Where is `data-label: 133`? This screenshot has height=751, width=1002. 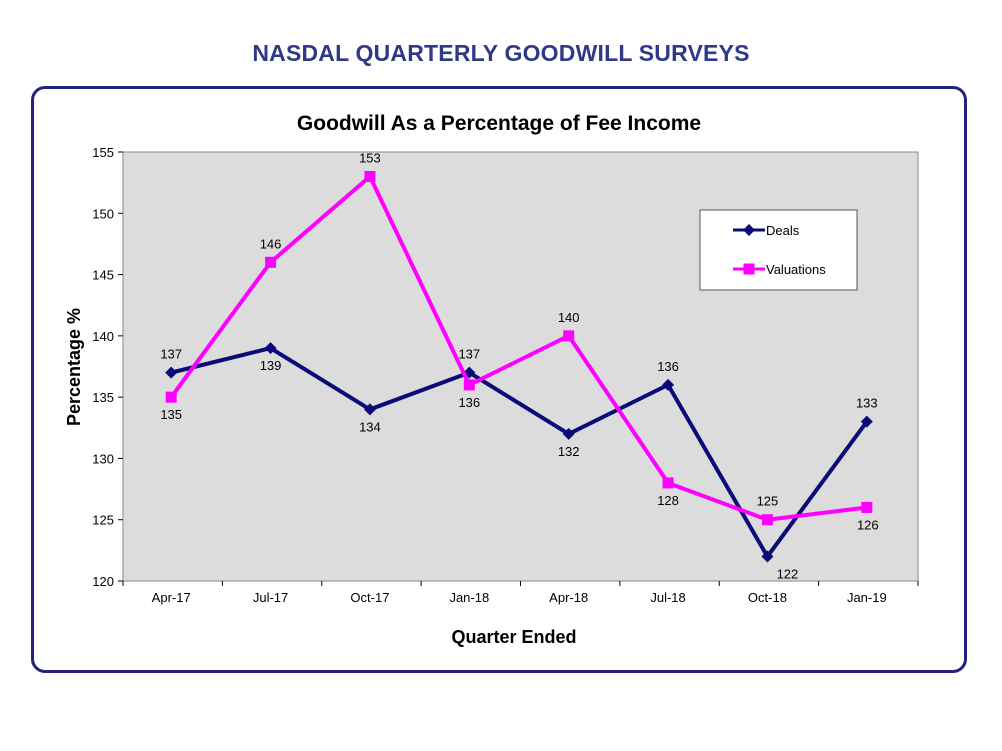
data-label: 133 is located at coordinates (867, 403).